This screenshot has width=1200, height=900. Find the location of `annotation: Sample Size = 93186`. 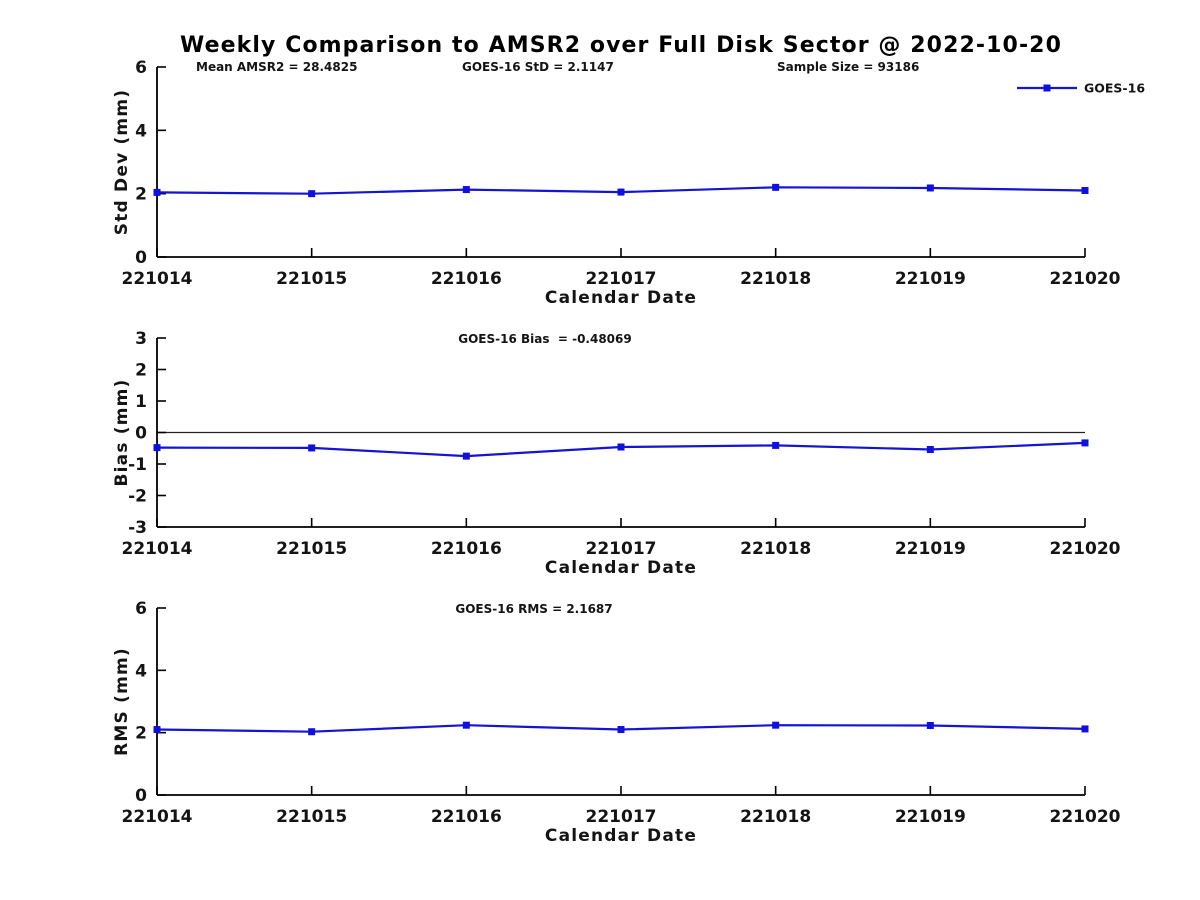

annotation: Sample Size = 93186 is located at coordinates (848, 67).